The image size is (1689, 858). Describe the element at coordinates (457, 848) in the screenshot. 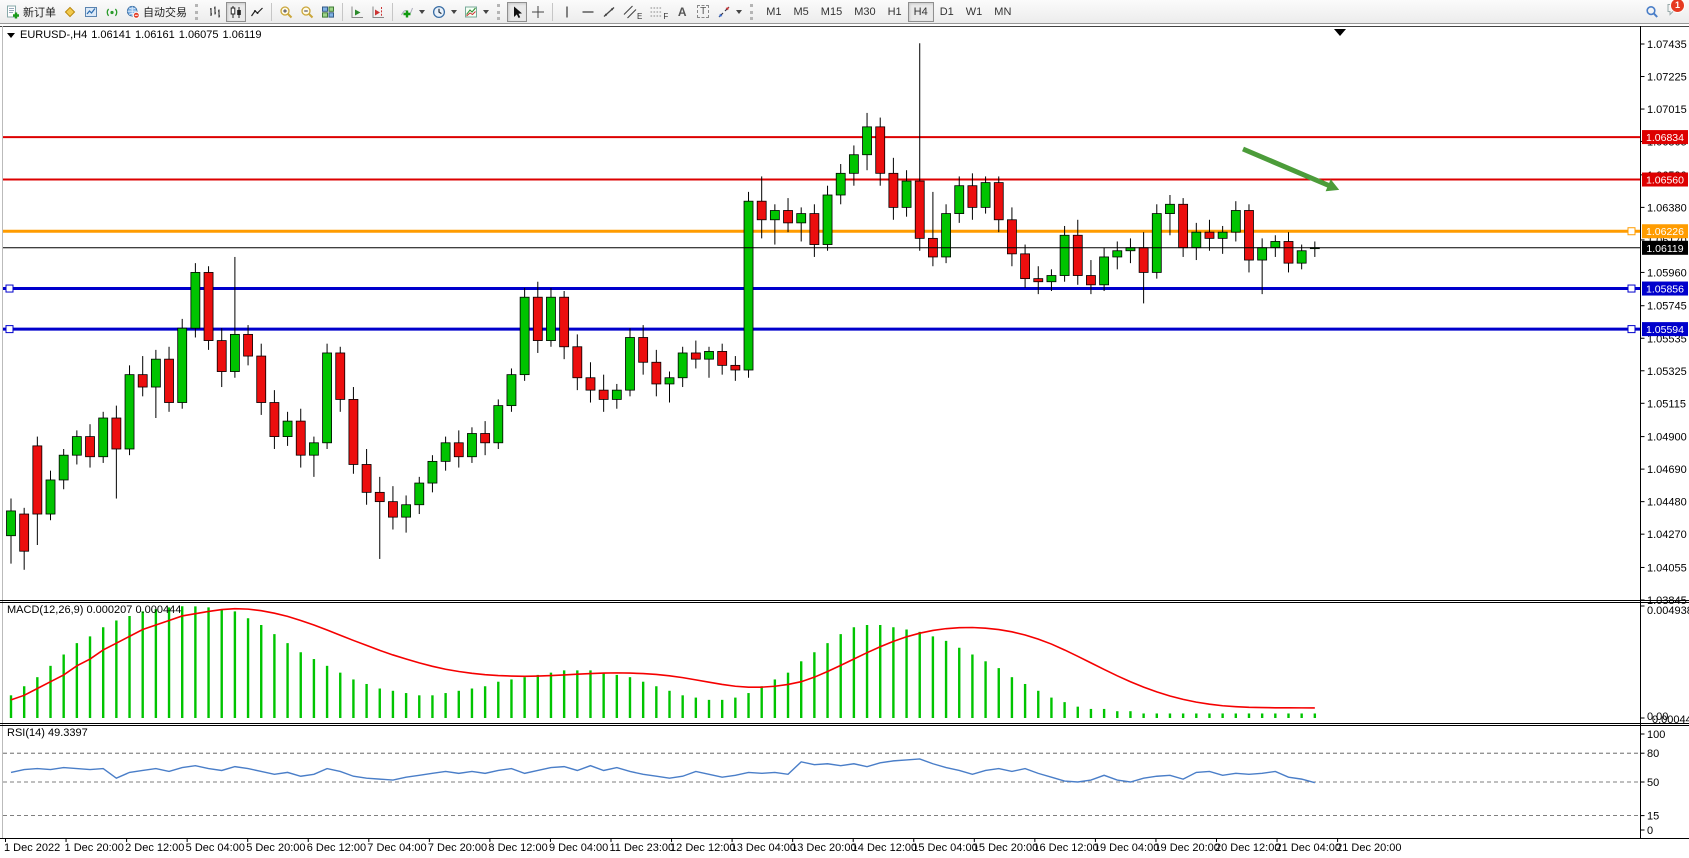

I see `time-tick-label: 7 Dec 20:00` at that location.